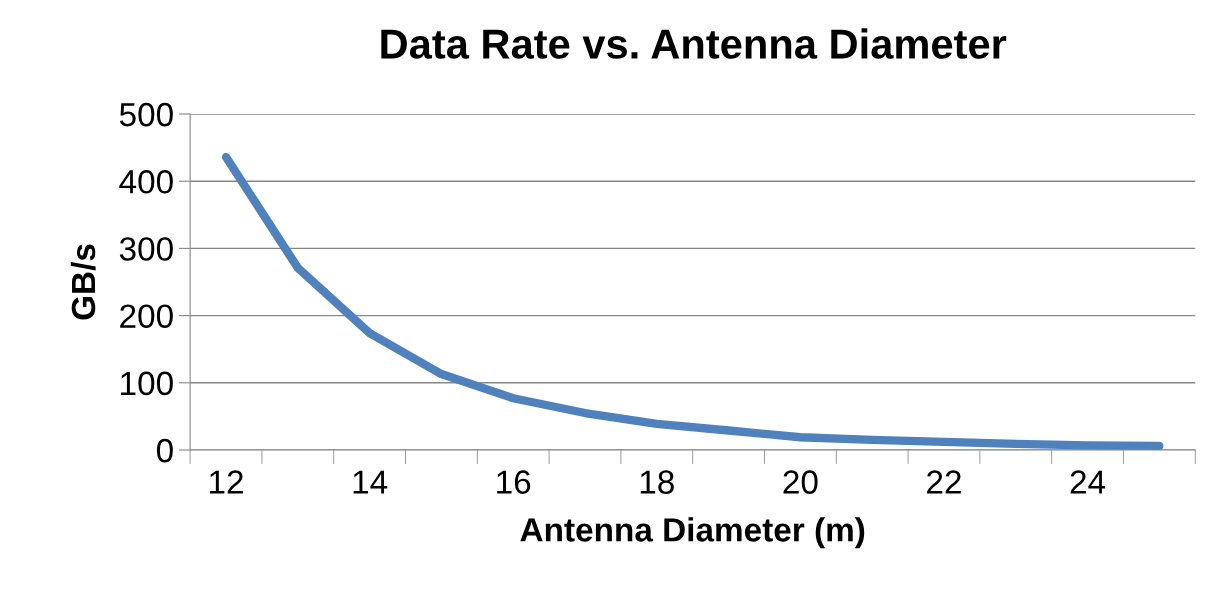 The image size is (1211, 600). I want to click on y-axis-title: GB/s, so click(83, 282).